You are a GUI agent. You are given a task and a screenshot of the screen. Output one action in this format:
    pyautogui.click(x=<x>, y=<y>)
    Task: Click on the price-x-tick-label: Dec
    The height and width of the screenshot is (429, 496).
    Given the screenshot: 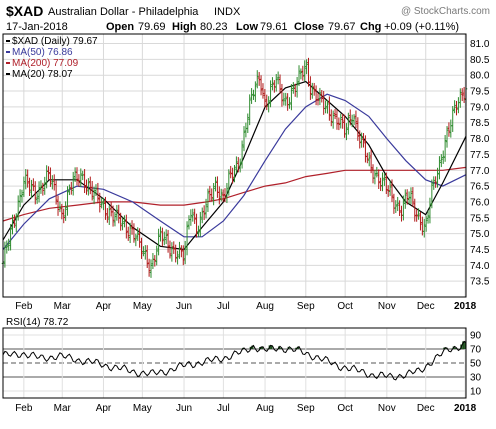 What is the action you would take?
    pyautogui.click(x=426, y=306)
    